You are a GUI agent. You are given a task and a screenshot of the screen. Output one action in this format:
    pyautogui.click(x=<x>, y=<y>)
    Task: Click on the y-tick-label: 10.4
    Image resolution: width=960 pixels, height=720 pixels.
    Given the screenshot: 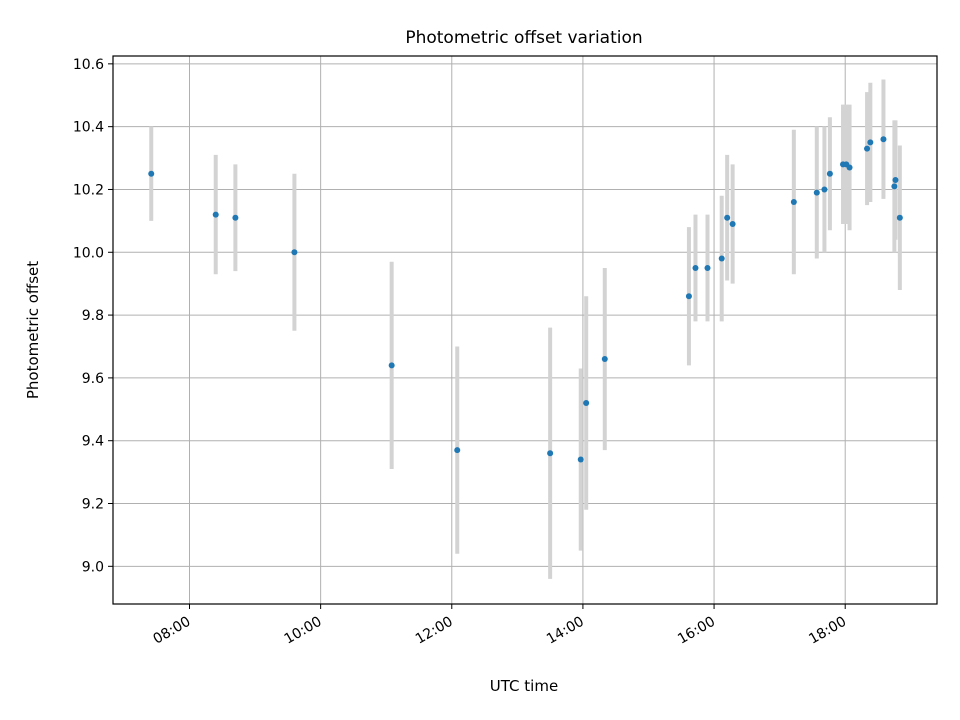 What is the action you would take?
    pyautogui.click(x=88, y=128)
    